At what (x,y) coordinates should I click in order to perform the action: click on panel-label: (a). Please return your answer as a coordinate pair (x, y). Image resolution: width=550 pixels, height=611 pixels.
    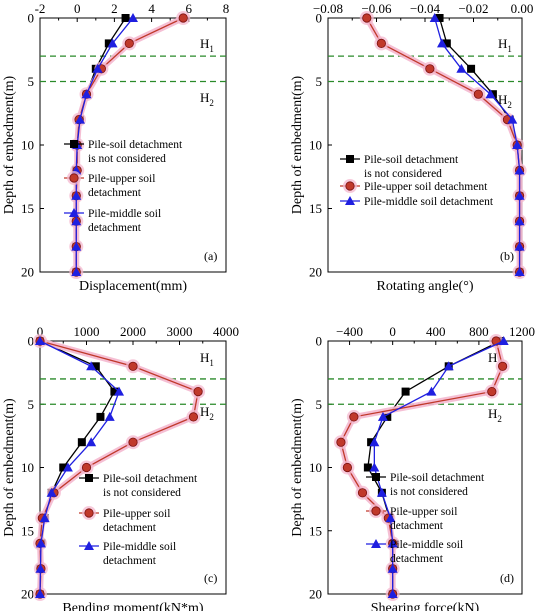
    Looking at the image, I should click on (210, 256).